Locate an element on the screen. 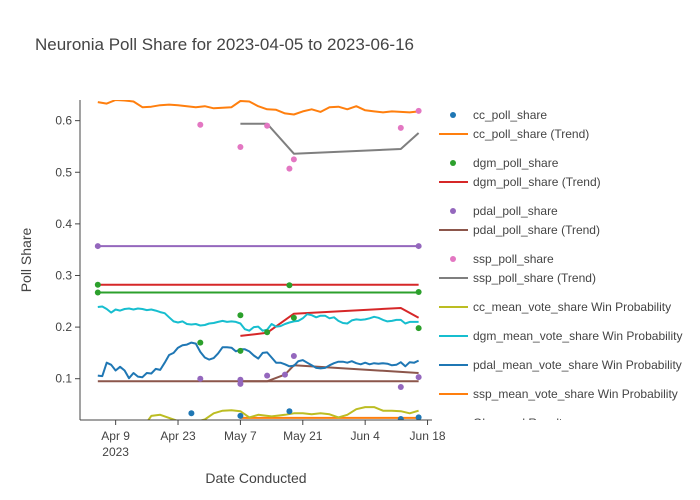 The image size is (700, 500). x-tick-label: Jun 18 is located at coordinates (428, 436).